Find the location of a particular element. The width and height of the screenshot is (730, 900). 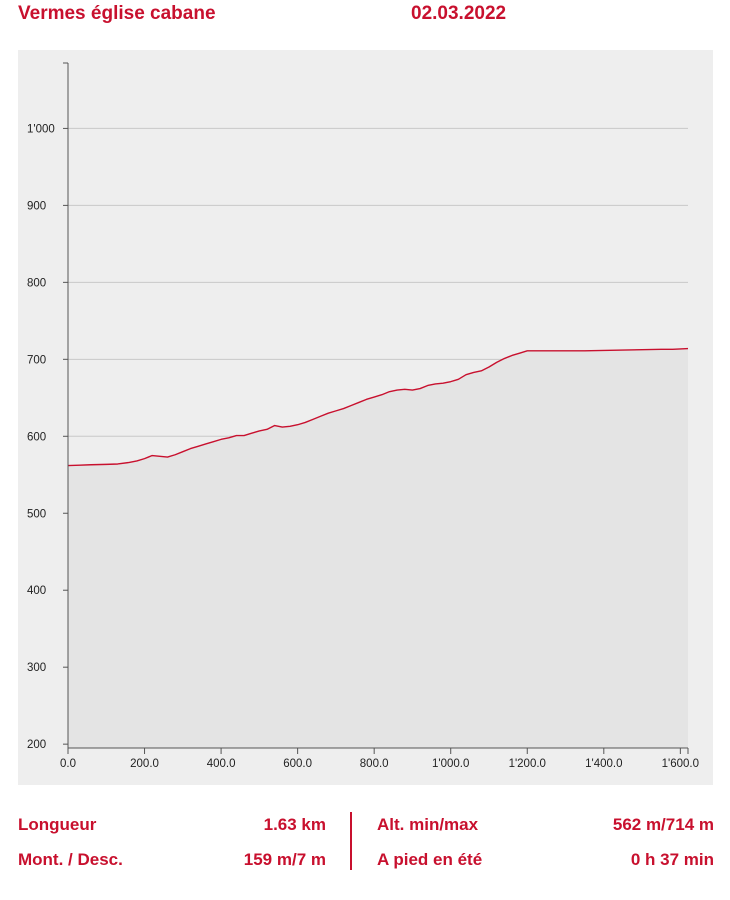

altitude-minmax-label: Alt. min/max is located at coordinates (428, 824).